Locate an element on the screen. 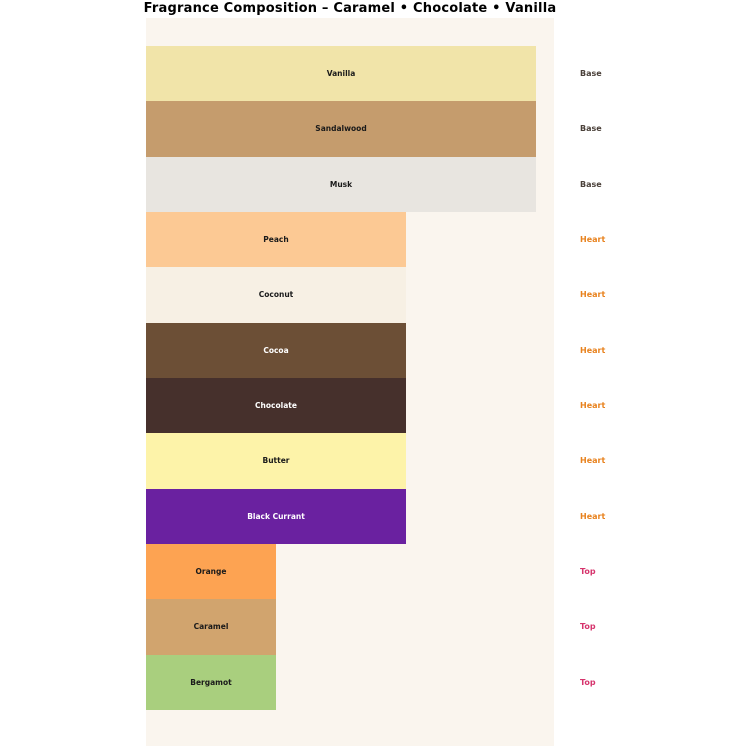  note-type-label-bergamot: Top is located at coordinates (588, 682).